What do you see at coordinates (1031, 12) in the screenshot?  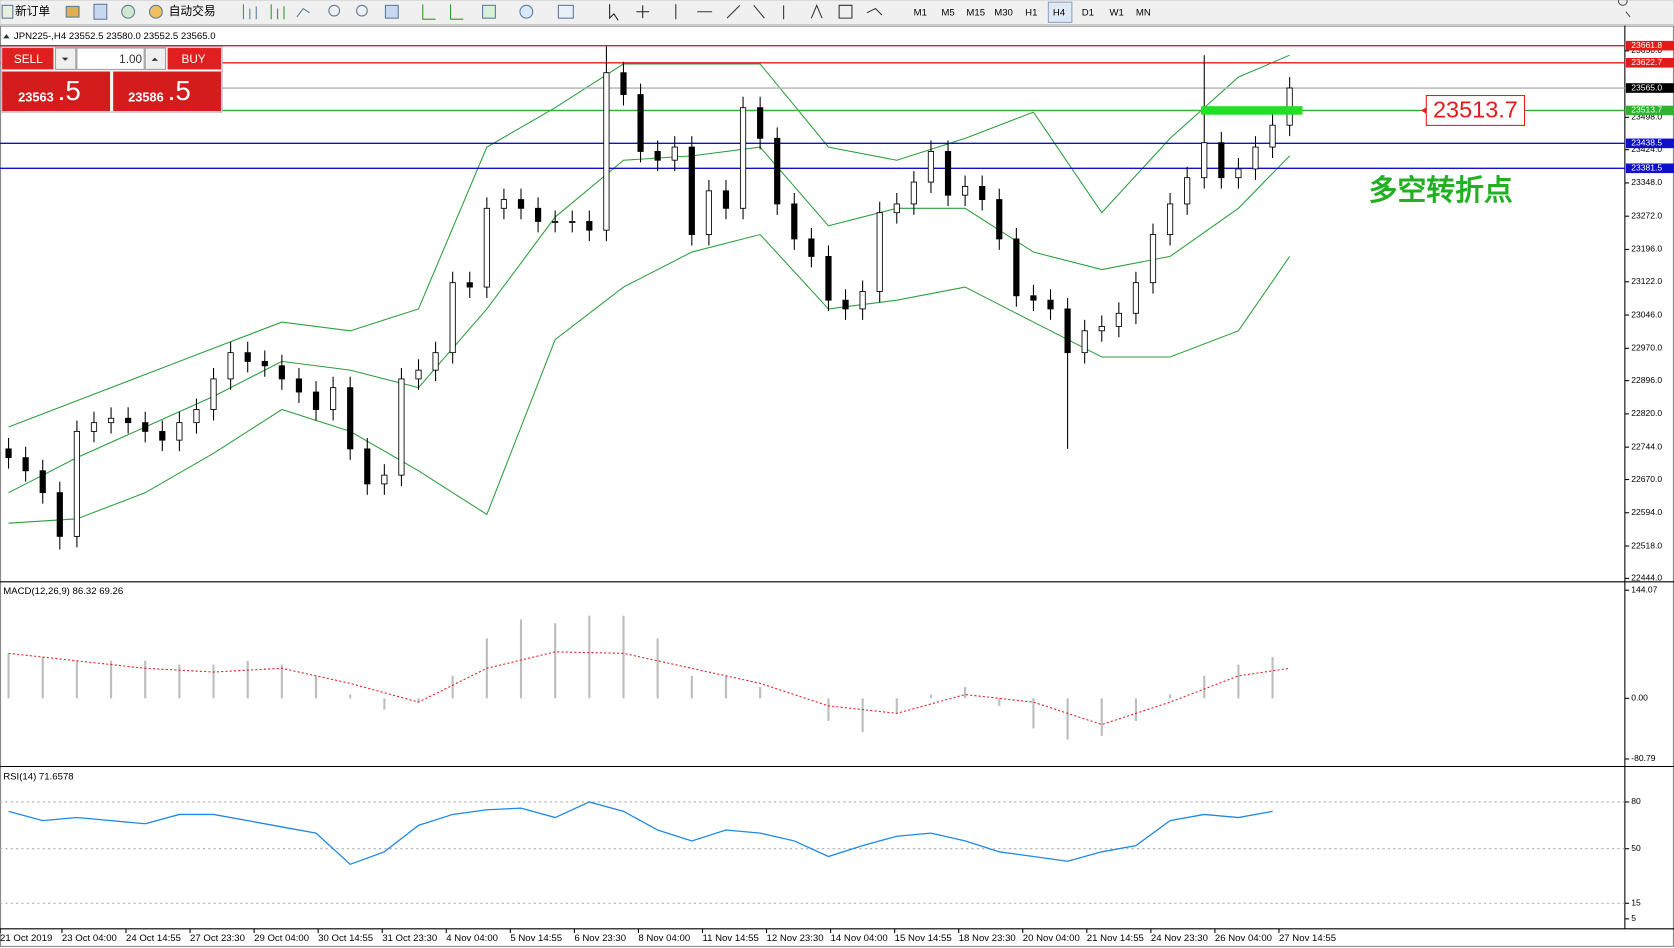 I see `timeframe-button: H1` at bounding box center [1031, 12].